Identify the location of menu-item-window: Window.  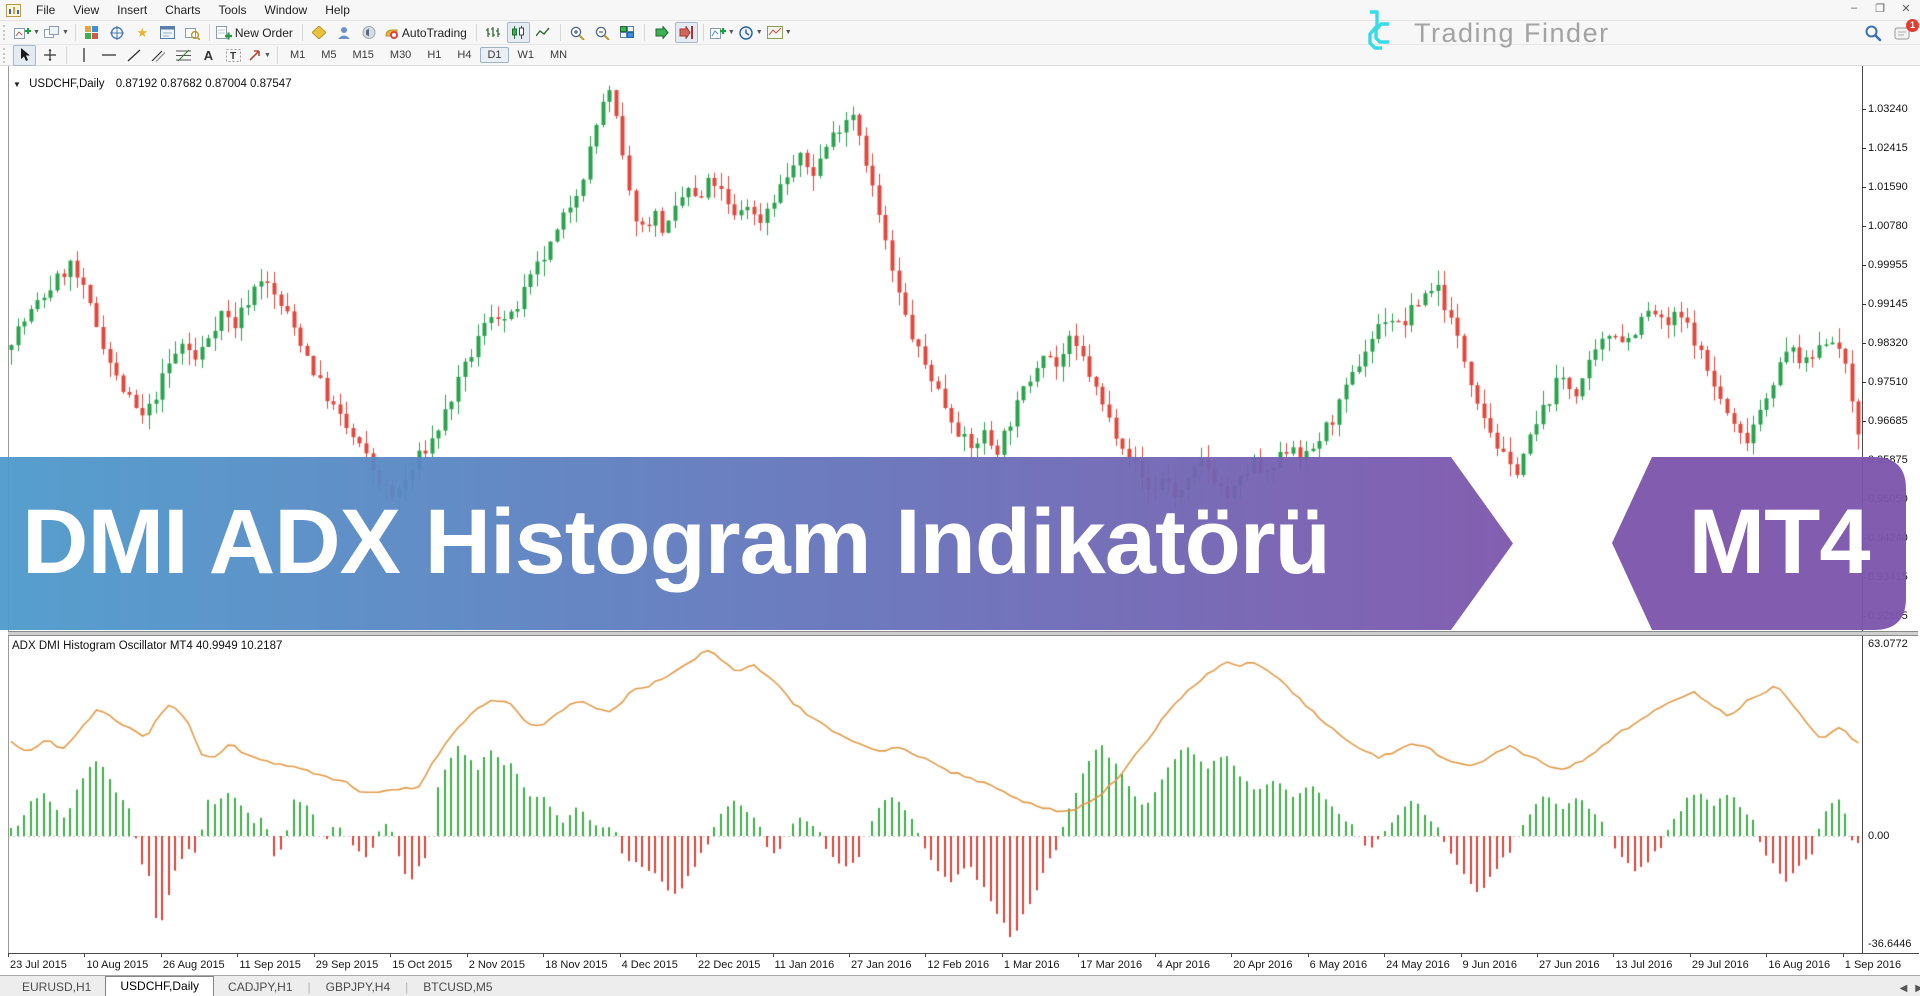
(286, 10).